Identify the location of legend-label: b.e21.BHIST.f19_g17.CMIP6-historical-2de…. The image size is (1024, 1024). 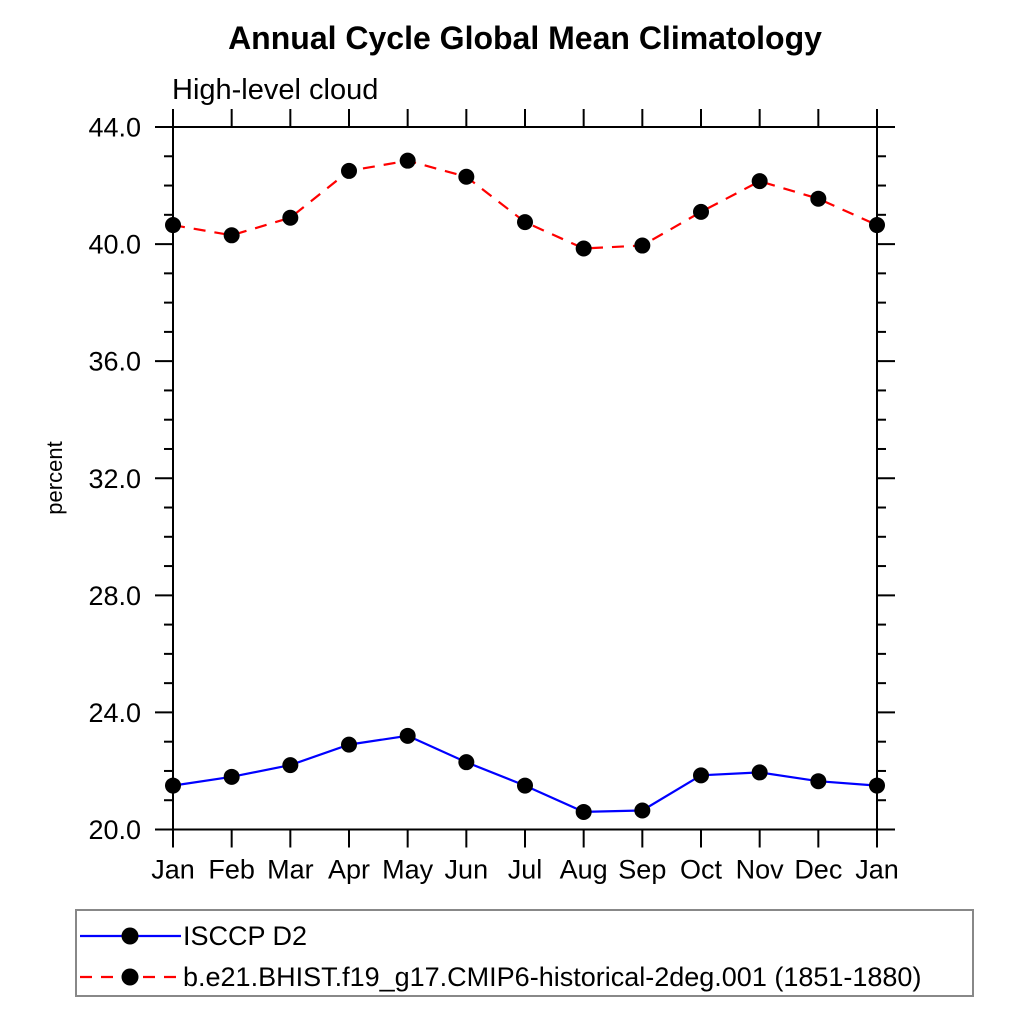
(552, 977).